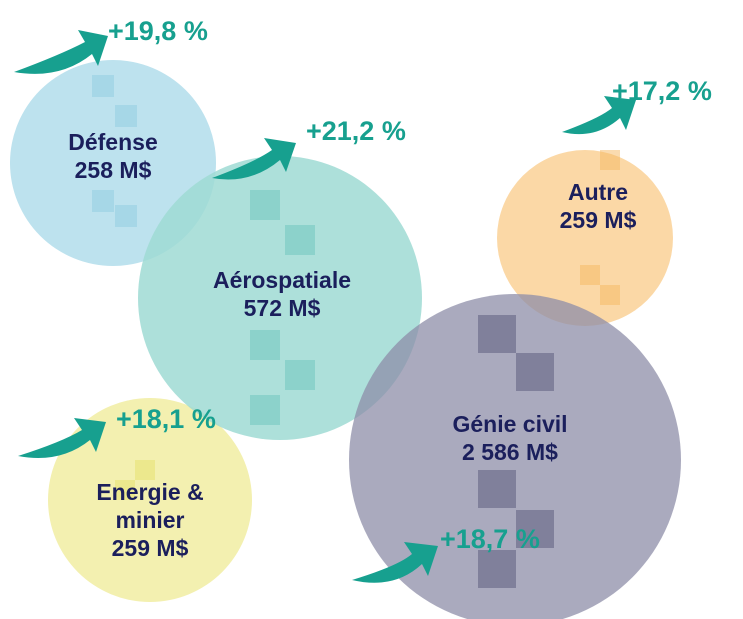  Describe the element at coordinates (149, 492) in the screenshot. I see `bubble-label: Energie &` at that location.